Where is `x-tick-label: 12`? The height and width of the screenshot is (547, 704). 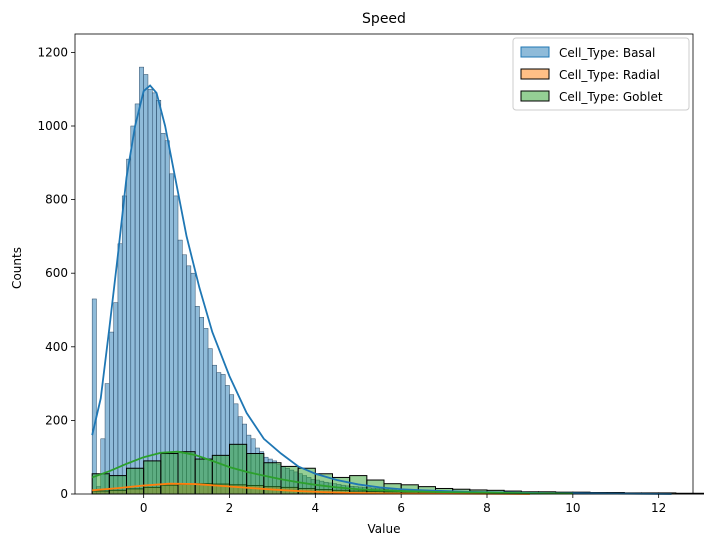
x-tick-label: 12 is located at coordinates (658, 508).